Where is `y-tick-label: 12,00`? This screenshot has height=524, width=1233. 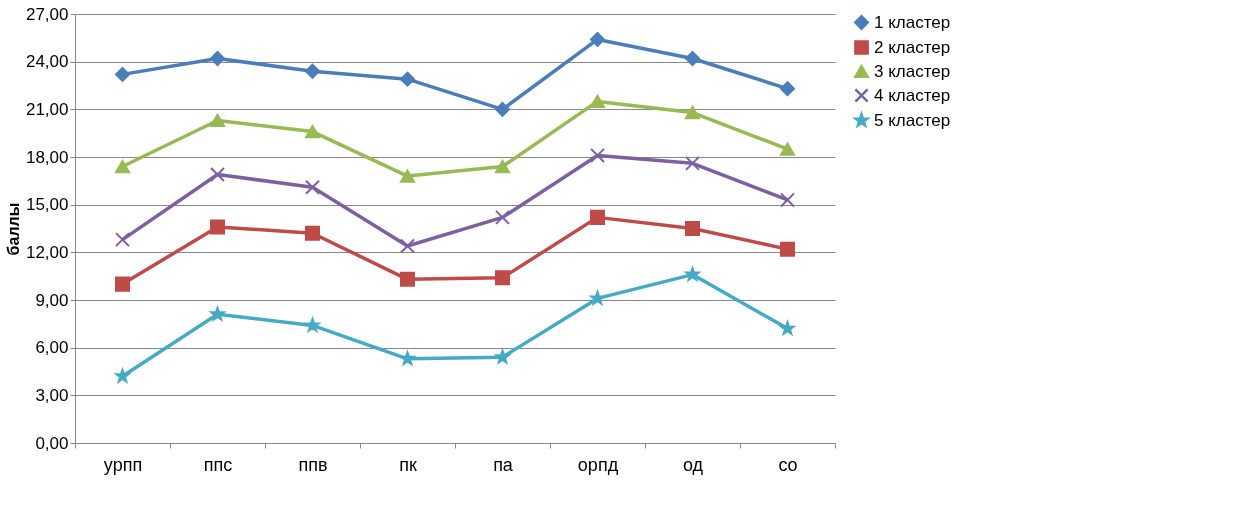 y-tick-label: 12,00 is located at coordinates (47, 252).